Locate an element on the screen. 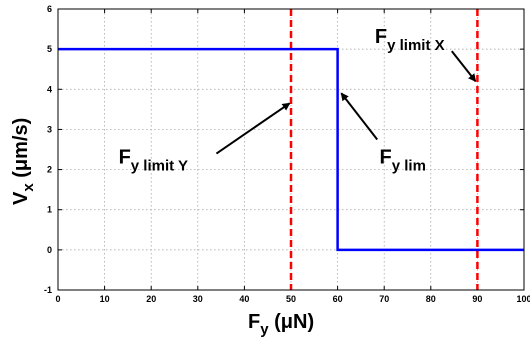  x-tick-labels: 0 10 20 30 40 50 60 70 80 90 100 is located at coordinates (292, 299).